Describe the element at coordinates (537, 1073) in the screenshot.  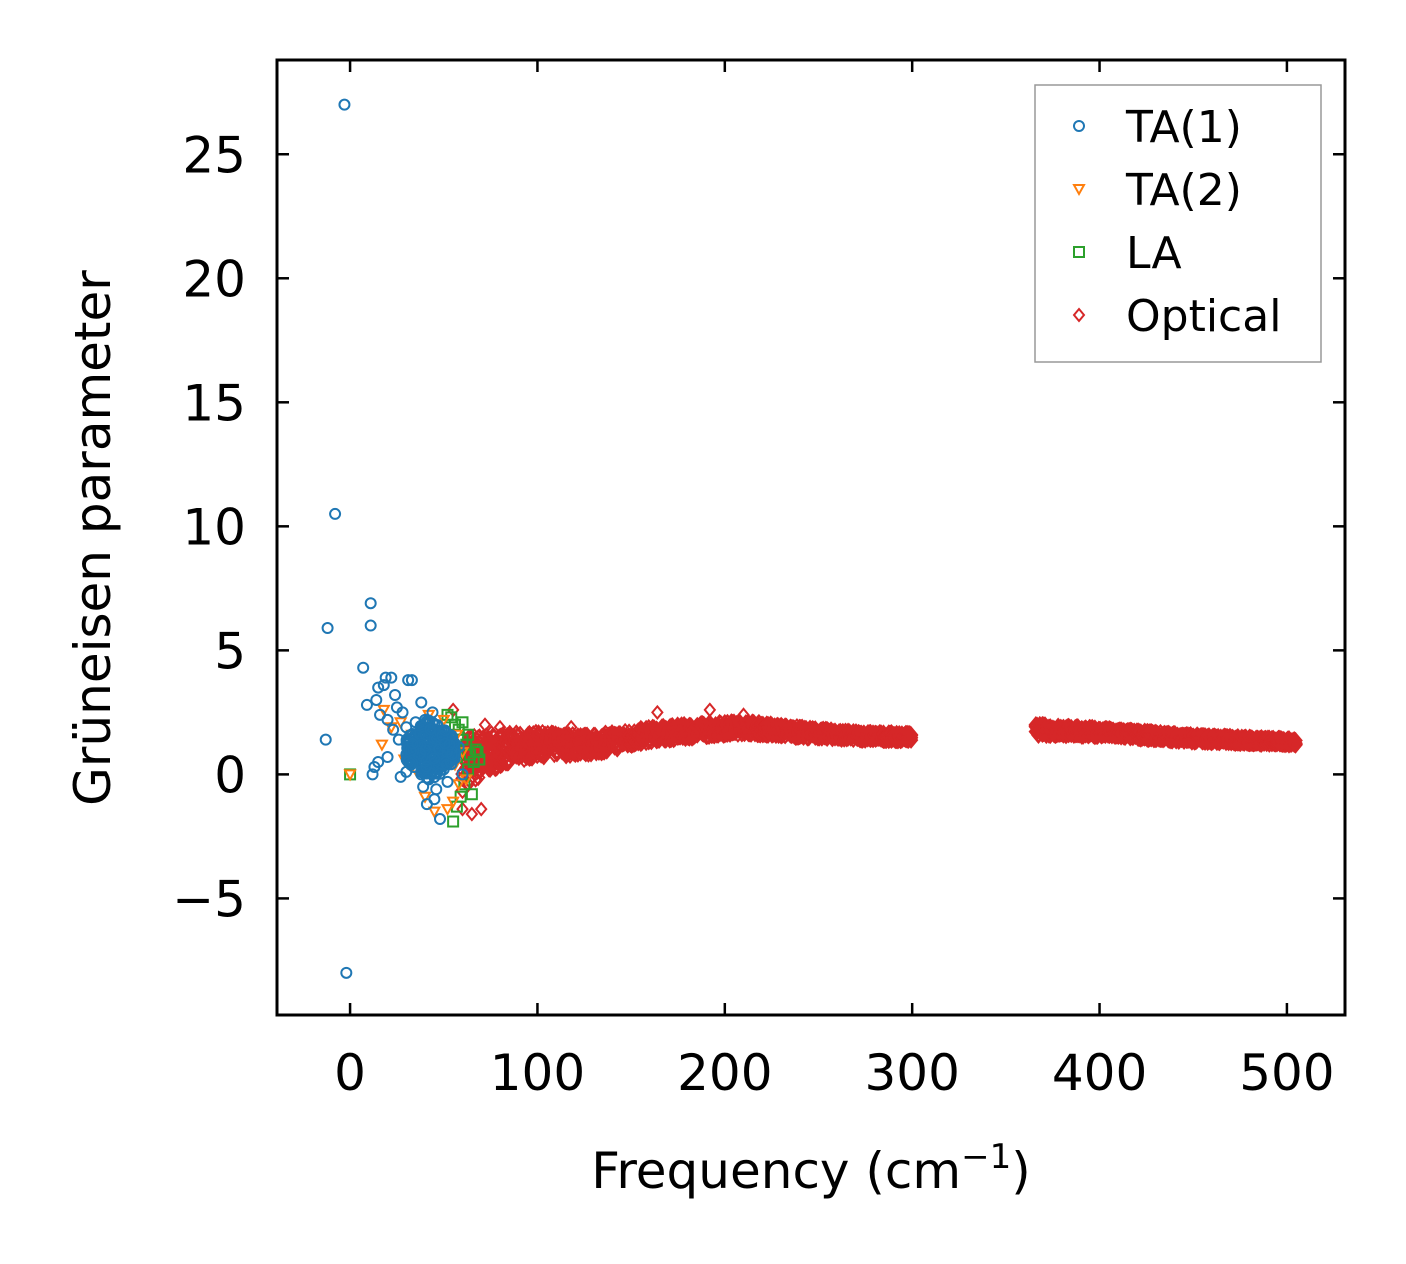
I see `x-tick-label: 100` at that location.